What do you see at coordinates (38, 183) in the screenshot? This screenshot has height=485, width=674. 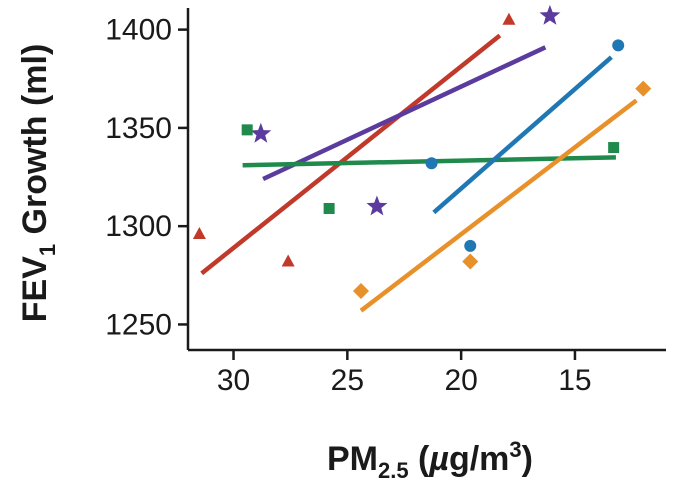 I see `y-axis-title: FEV1 Growth (ml)` at bounding box center [38, 183].